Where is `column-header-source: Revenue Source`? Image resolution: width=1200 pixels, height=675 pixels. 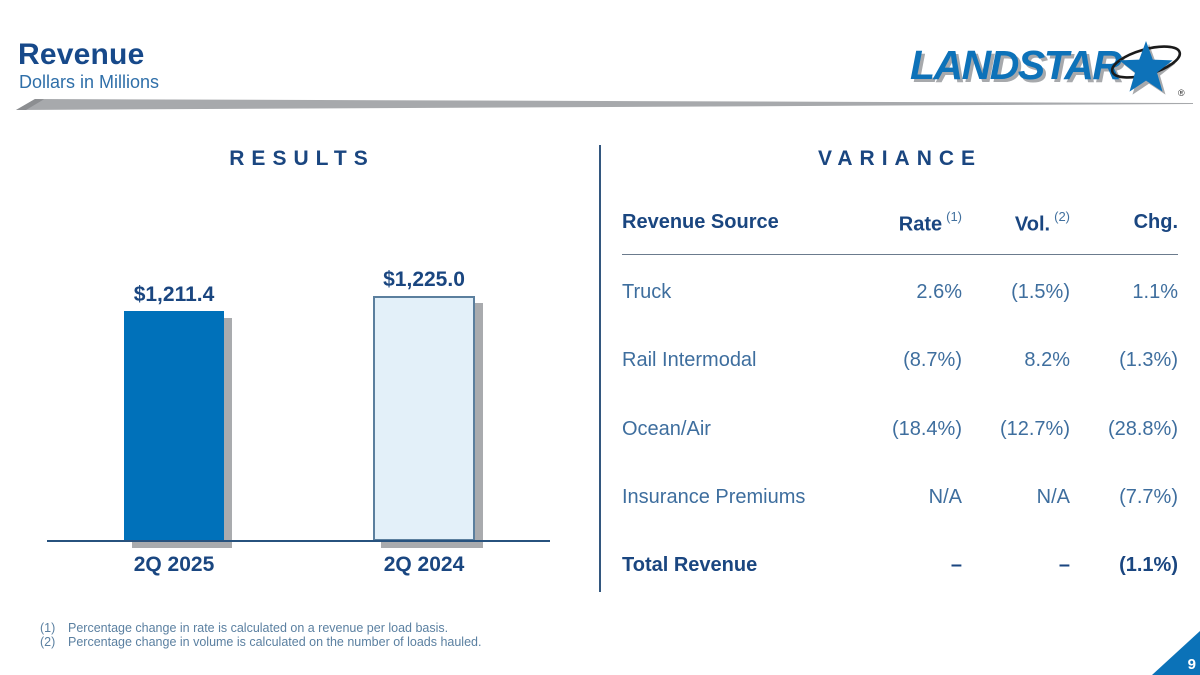
column-header-source: Revenue Source is located at coordinates (700, 222).